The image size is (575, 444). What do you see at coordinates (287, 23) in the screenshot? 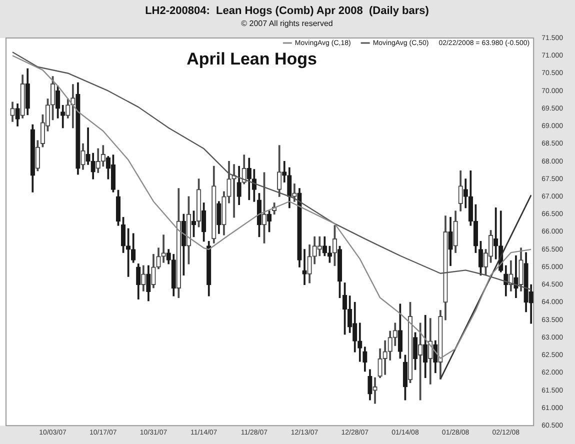
I see `text: © 2007 All rights reserved` at bounding box center [287, 23].